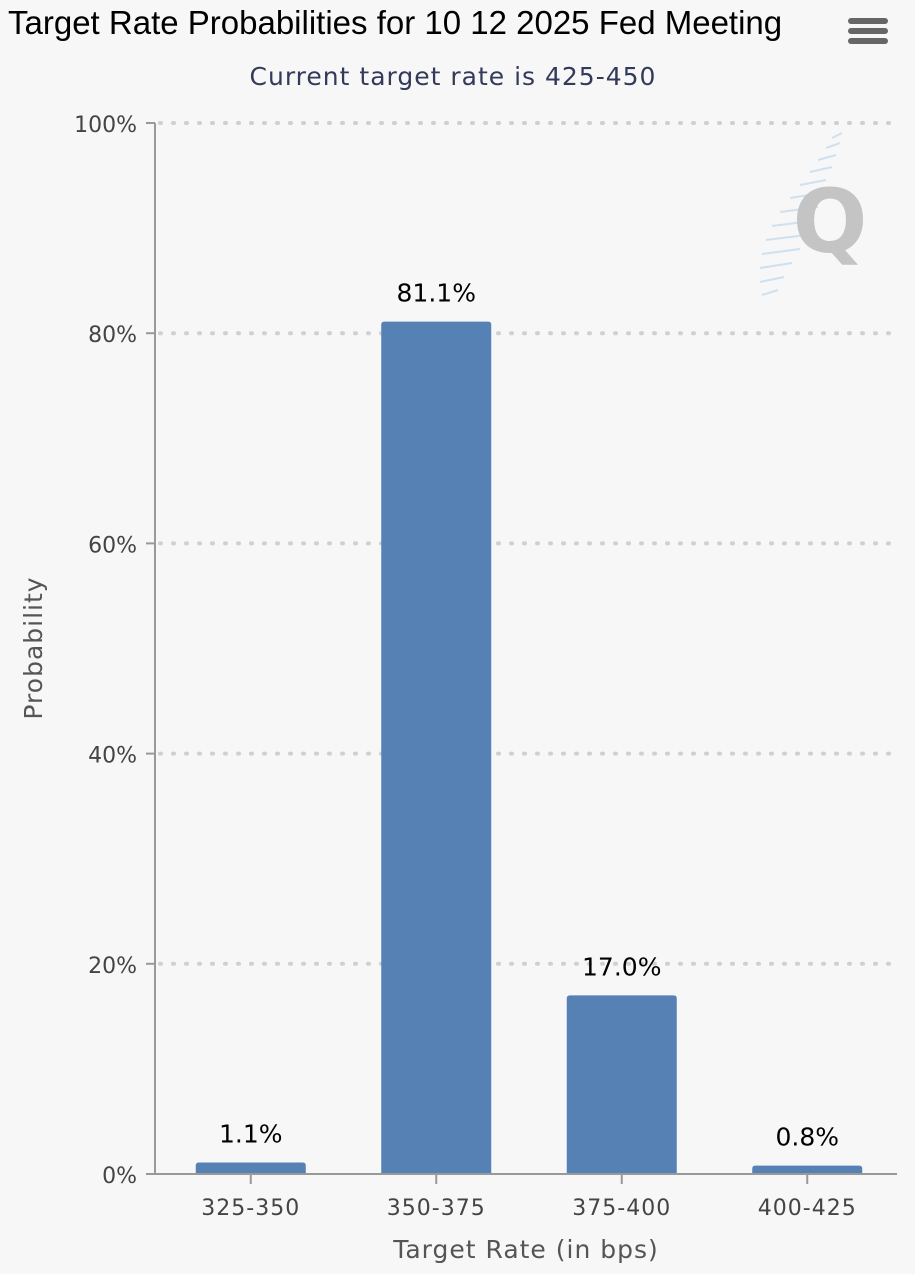 The width and height of the screenshot is (915, 1274). I want to click on chart-subtitle: Current target rate is 425-450, so click(453, 76).